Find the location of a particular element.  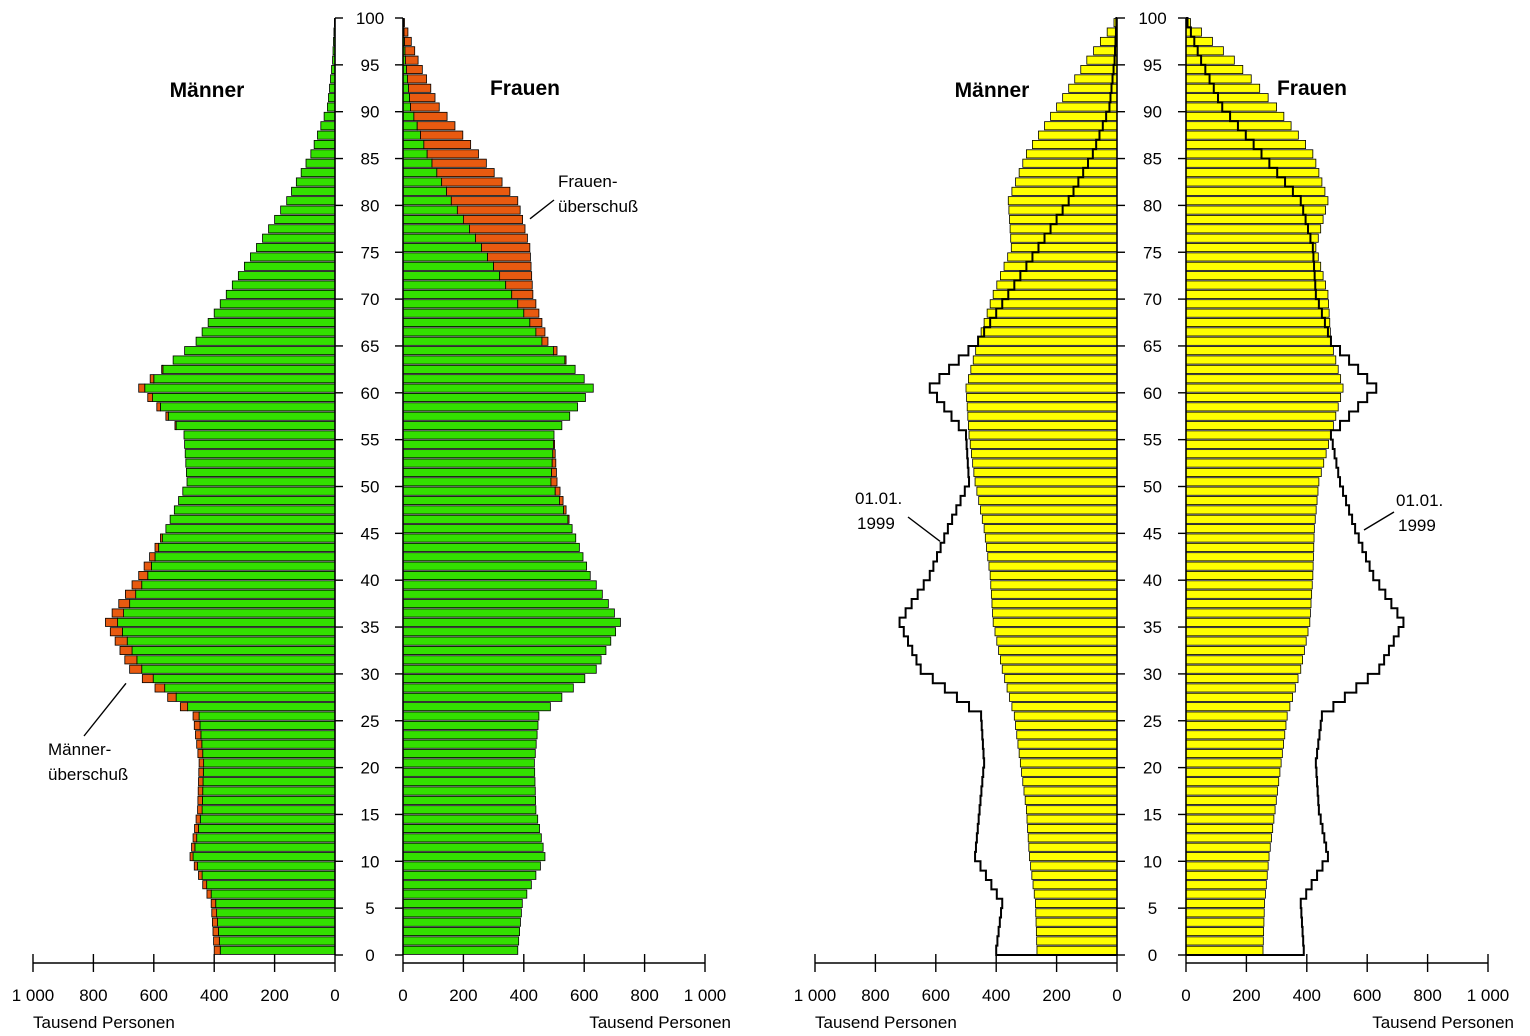

age-tick-label: 35 is located at coordinates (370, 627).